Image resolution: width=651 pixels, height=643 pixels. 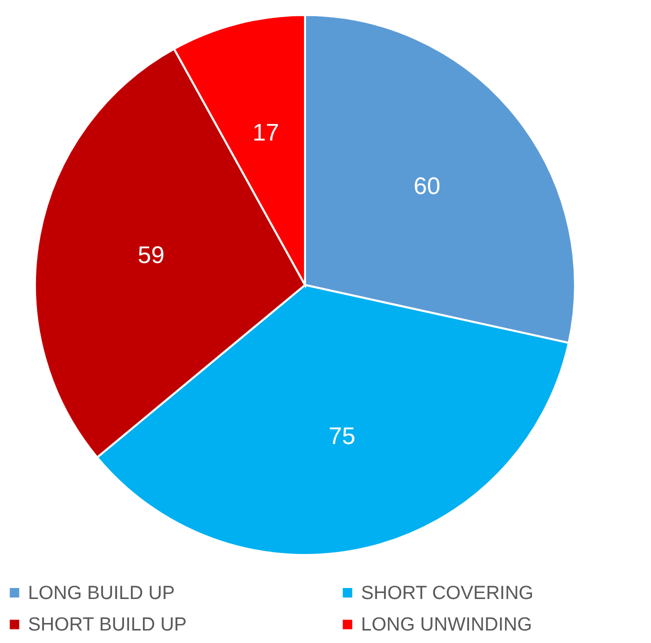 What do you see at coordinates (446, 625) in the screenshot?
I see `legend-label: LONG UNWINDING` at bounding box center [446, 625].